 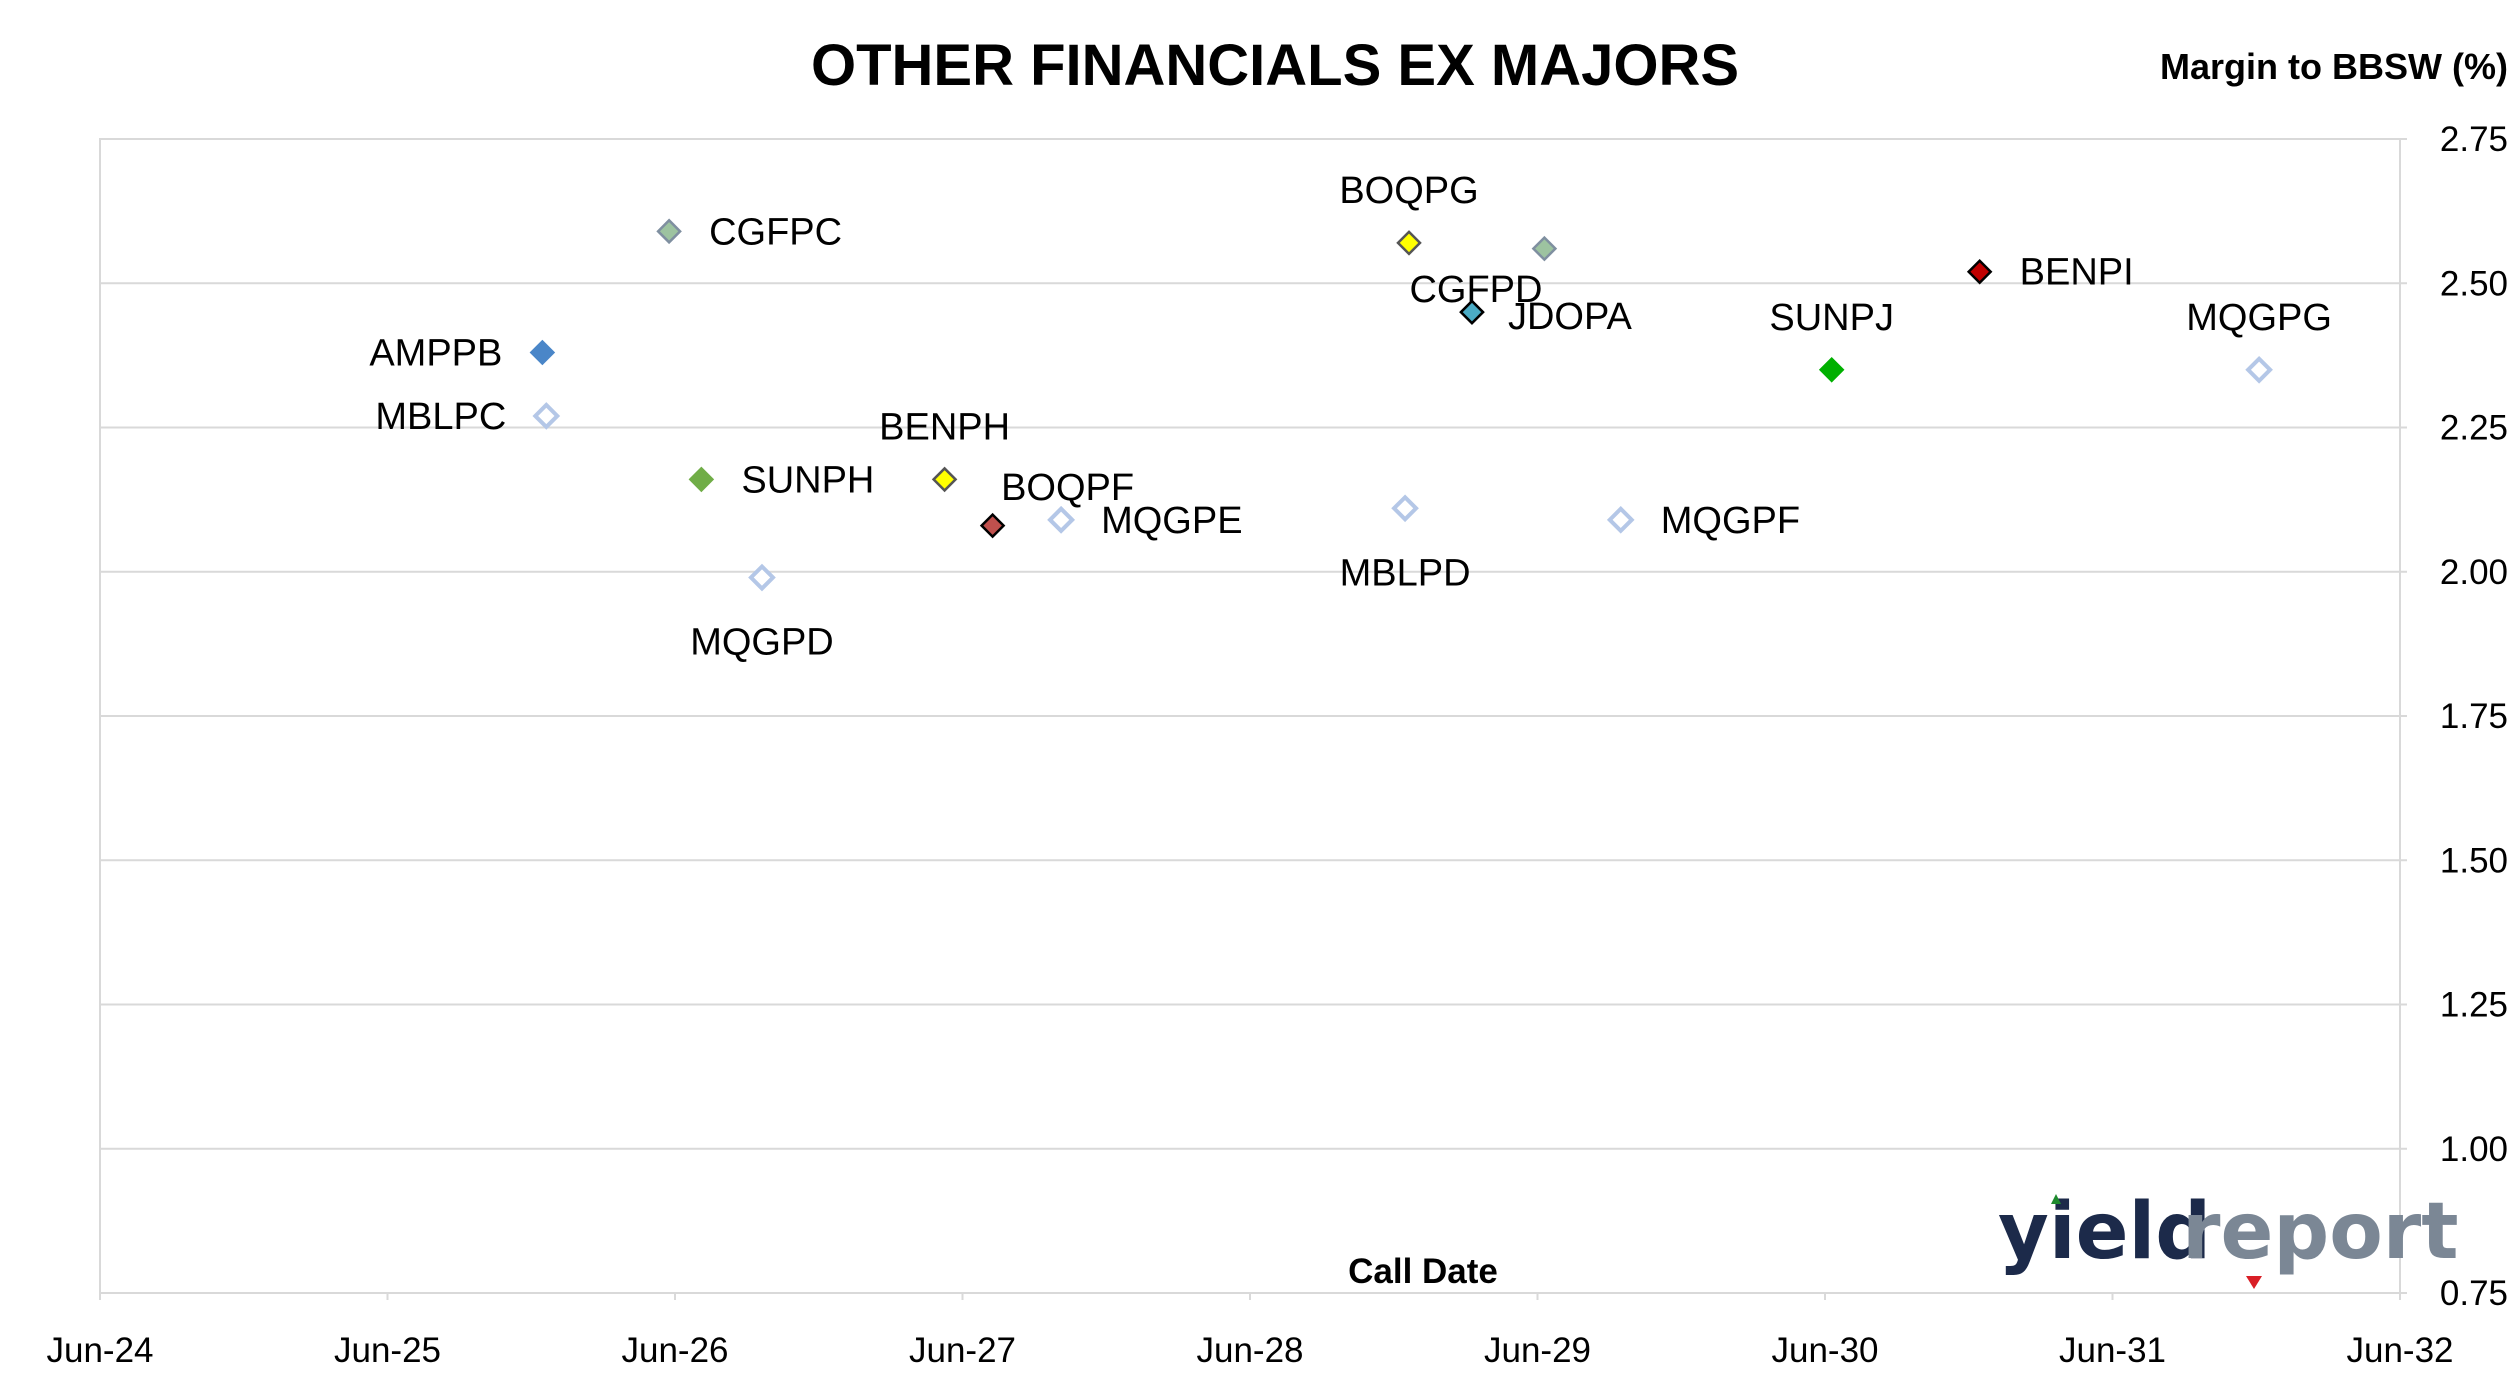 I want to click on x-tick-label: Jun-28, so click(x=1249, y=1350).